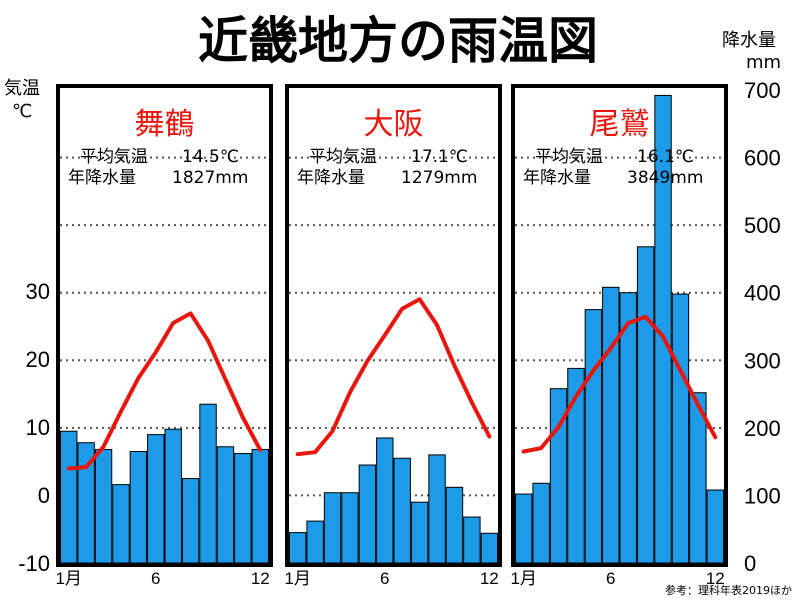 The height and width of the screenshot is (600, 800). What do you see at coordinates (210, 178) in the screenshot?
I see `annual-precip-value: 1827mm` at bounding box center [210, 178].